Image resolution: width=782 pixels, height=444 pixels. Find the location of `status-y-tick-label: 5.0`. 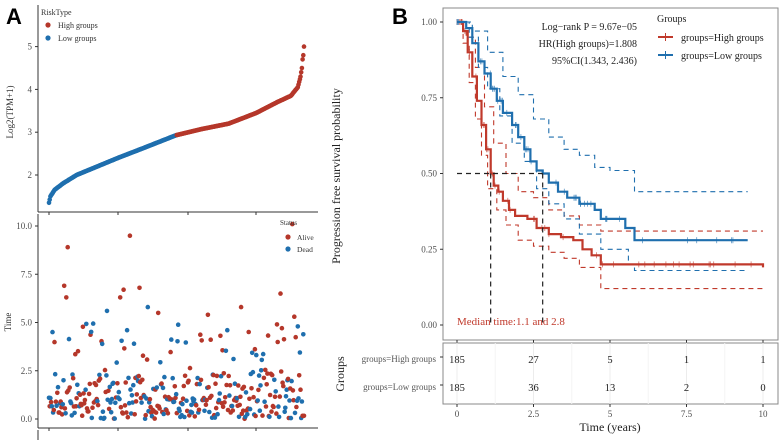

status-y-tick-label: 5.0 is located at coordinates (27, 323).